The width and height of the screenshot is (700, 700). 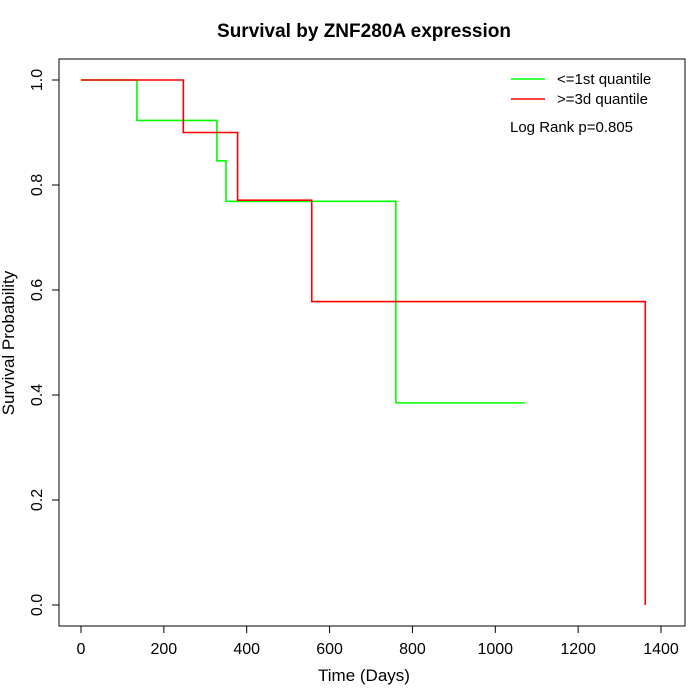 I want to click on x-axis-label: Time (Days), so click(x=364, y=675).